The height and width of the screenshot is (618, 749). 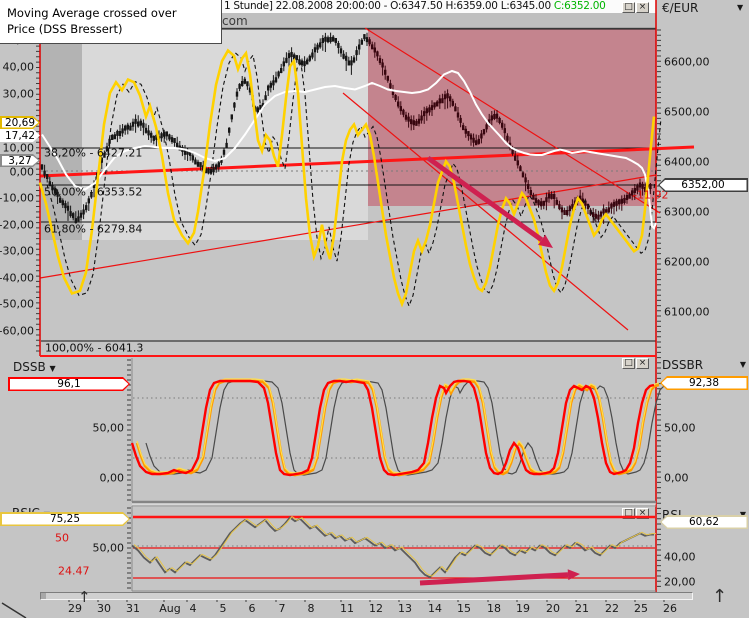 What do you see at coordinates (93, 153) in the screenshot?
I see `fib-level-label: 38,20% - 6427.21` at bounding box center [93, 153].